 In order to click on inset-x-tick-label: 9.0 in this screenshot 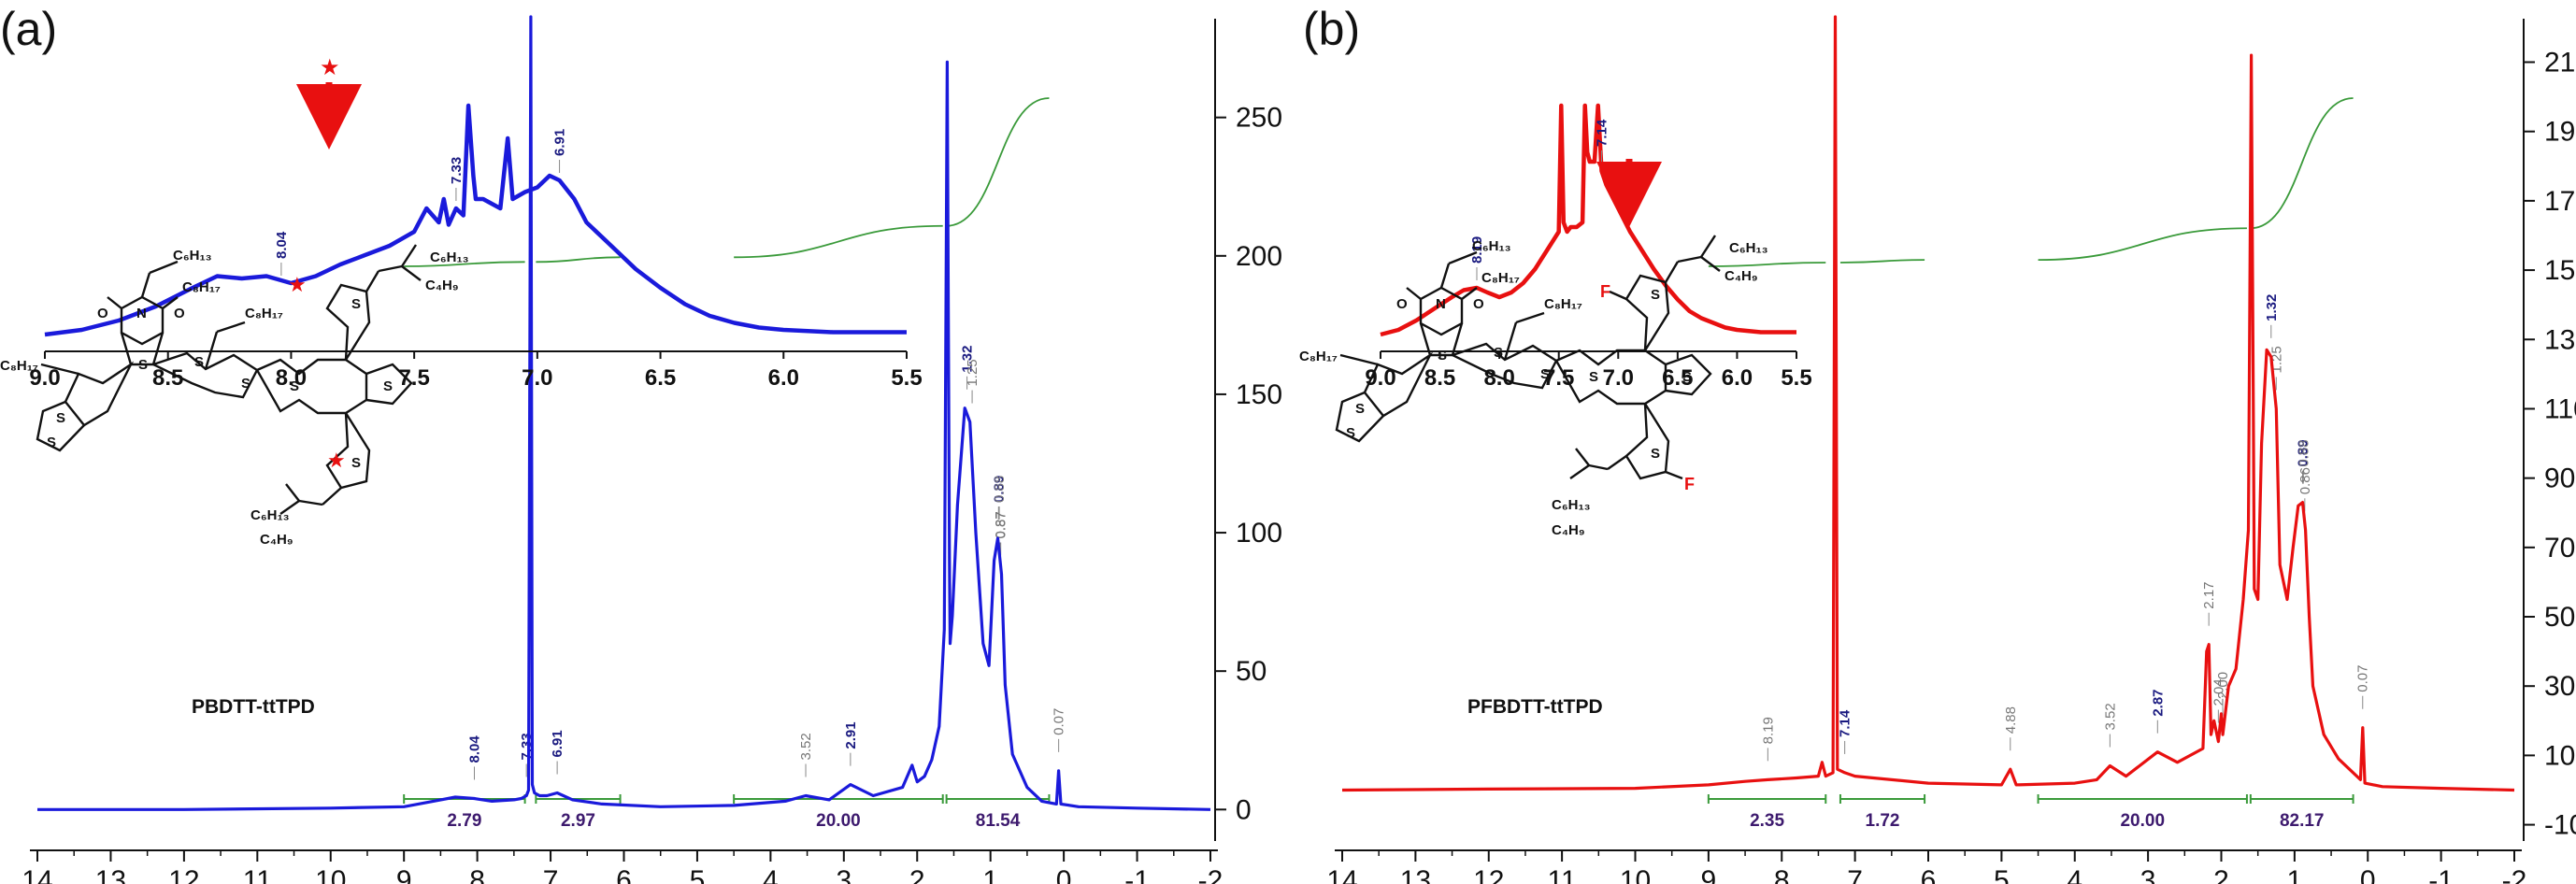, I will do `click(44, 378)`.